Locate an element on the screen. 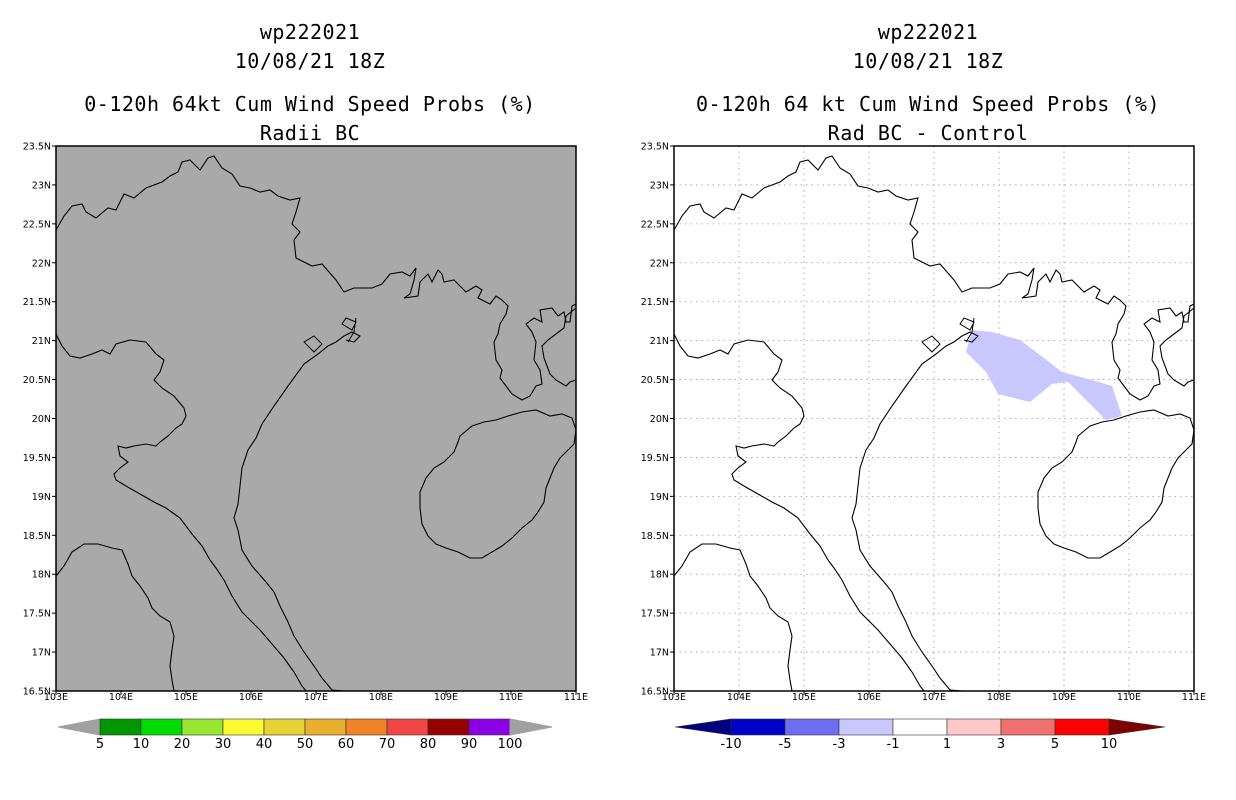 This screenshot has height=800, width=1236. right-subtitle: Rad BC - Control is located at coordinates (928, 133).